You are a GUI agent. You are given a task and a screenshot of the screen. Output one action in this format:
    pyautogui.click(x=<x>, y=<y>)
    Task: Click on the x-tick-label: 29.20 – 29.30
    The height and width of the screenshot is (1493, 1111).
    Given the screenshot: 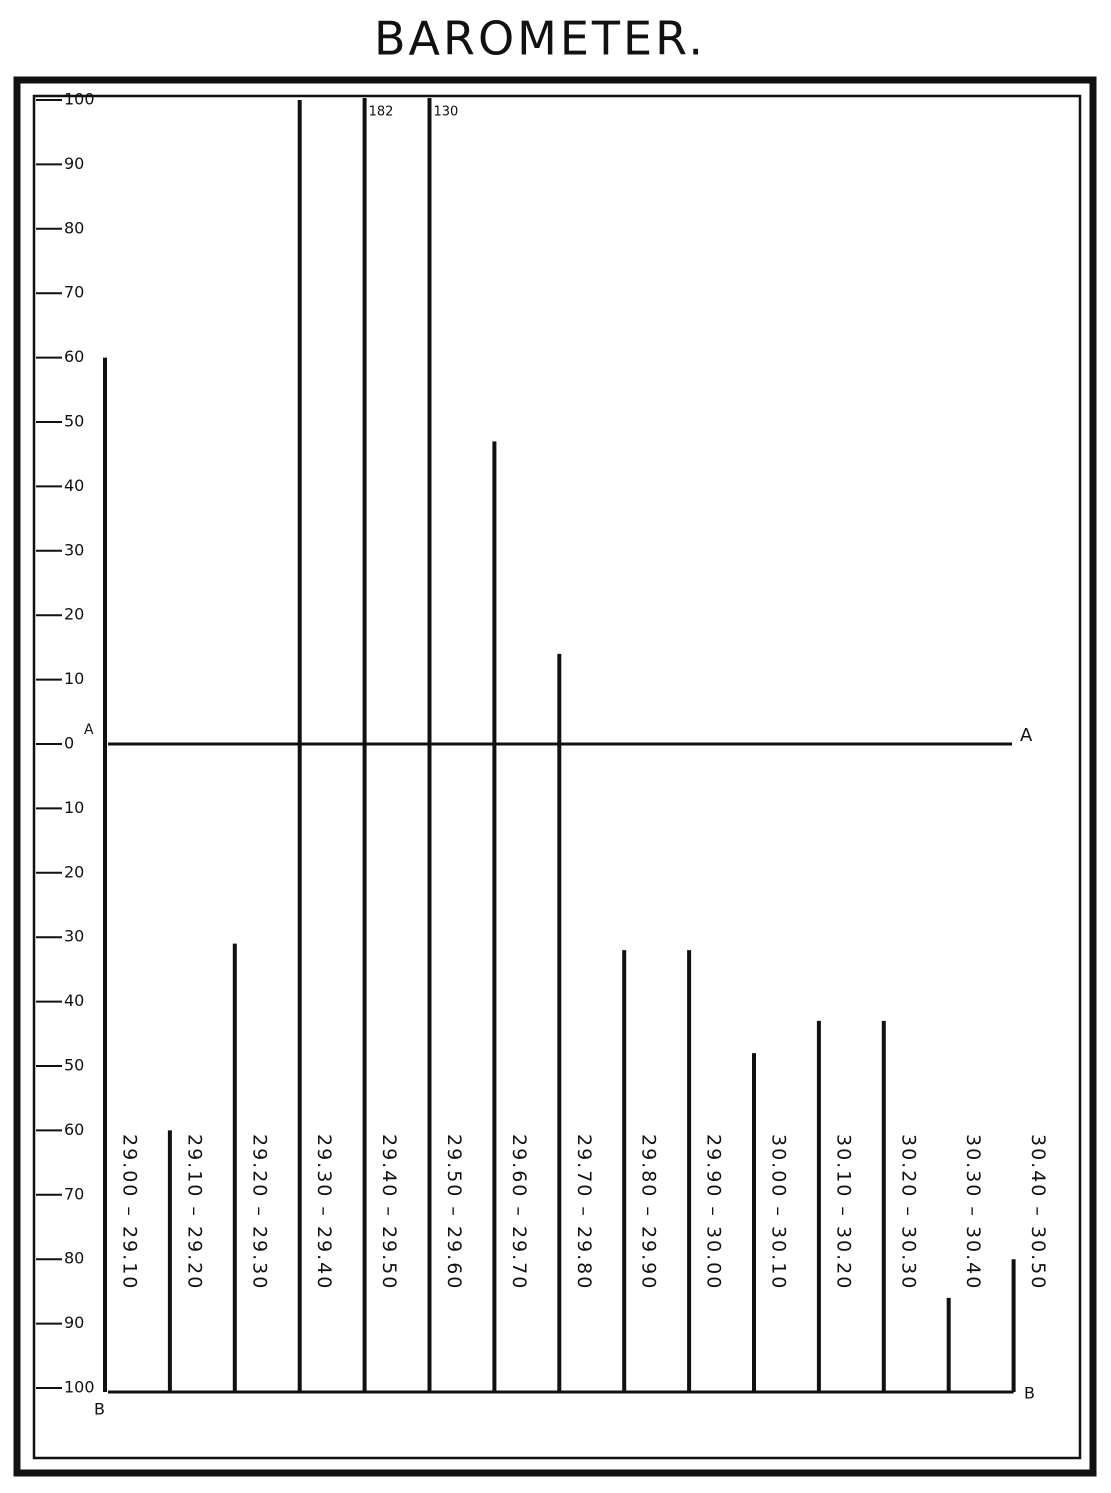 What is the action you would take?
    pyautogui.click(x=259, y=1212)
    